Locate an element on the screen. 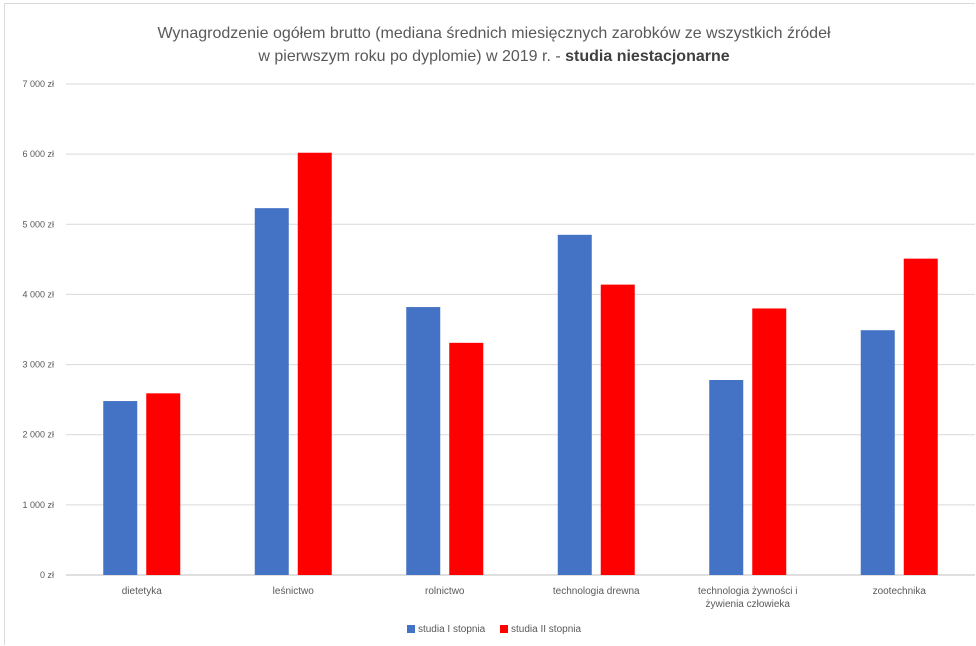 Image resolution: width=976 pixels, height=646 pixels. x-category-label: dietetyka is located at coordinates (142, 591).